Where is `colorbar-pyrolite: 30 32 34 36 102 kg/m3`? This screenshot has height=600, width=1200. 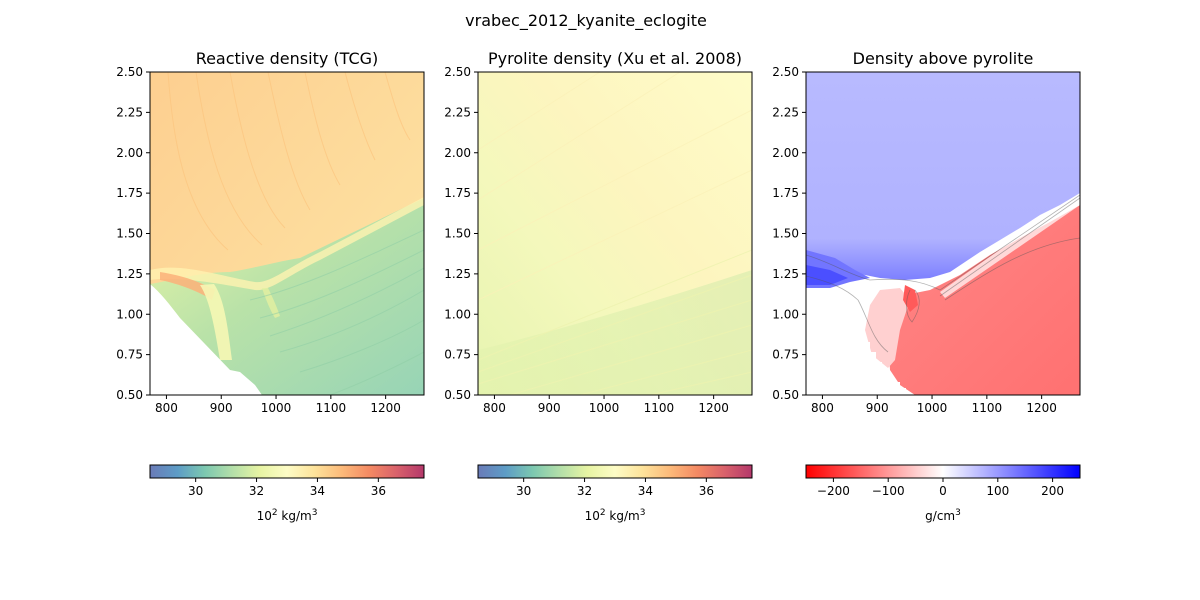 colorbar-pyrolite: 30 32 34 36 102 kg/m3 is located at coordinates (615, 493).